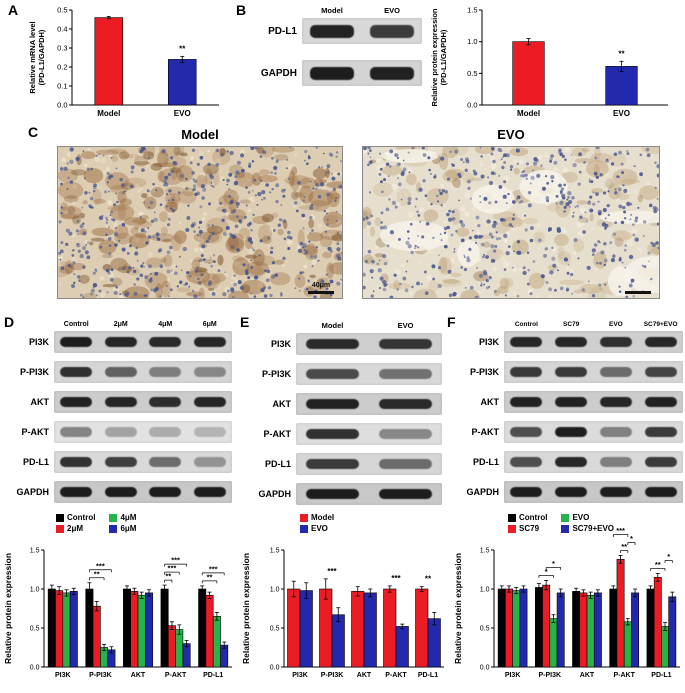 The height and width of the screenshot is (693, 685). Describe the element at coordinates (182, 113) in the screenshot. I see `x-category-label: EVO` at that location.